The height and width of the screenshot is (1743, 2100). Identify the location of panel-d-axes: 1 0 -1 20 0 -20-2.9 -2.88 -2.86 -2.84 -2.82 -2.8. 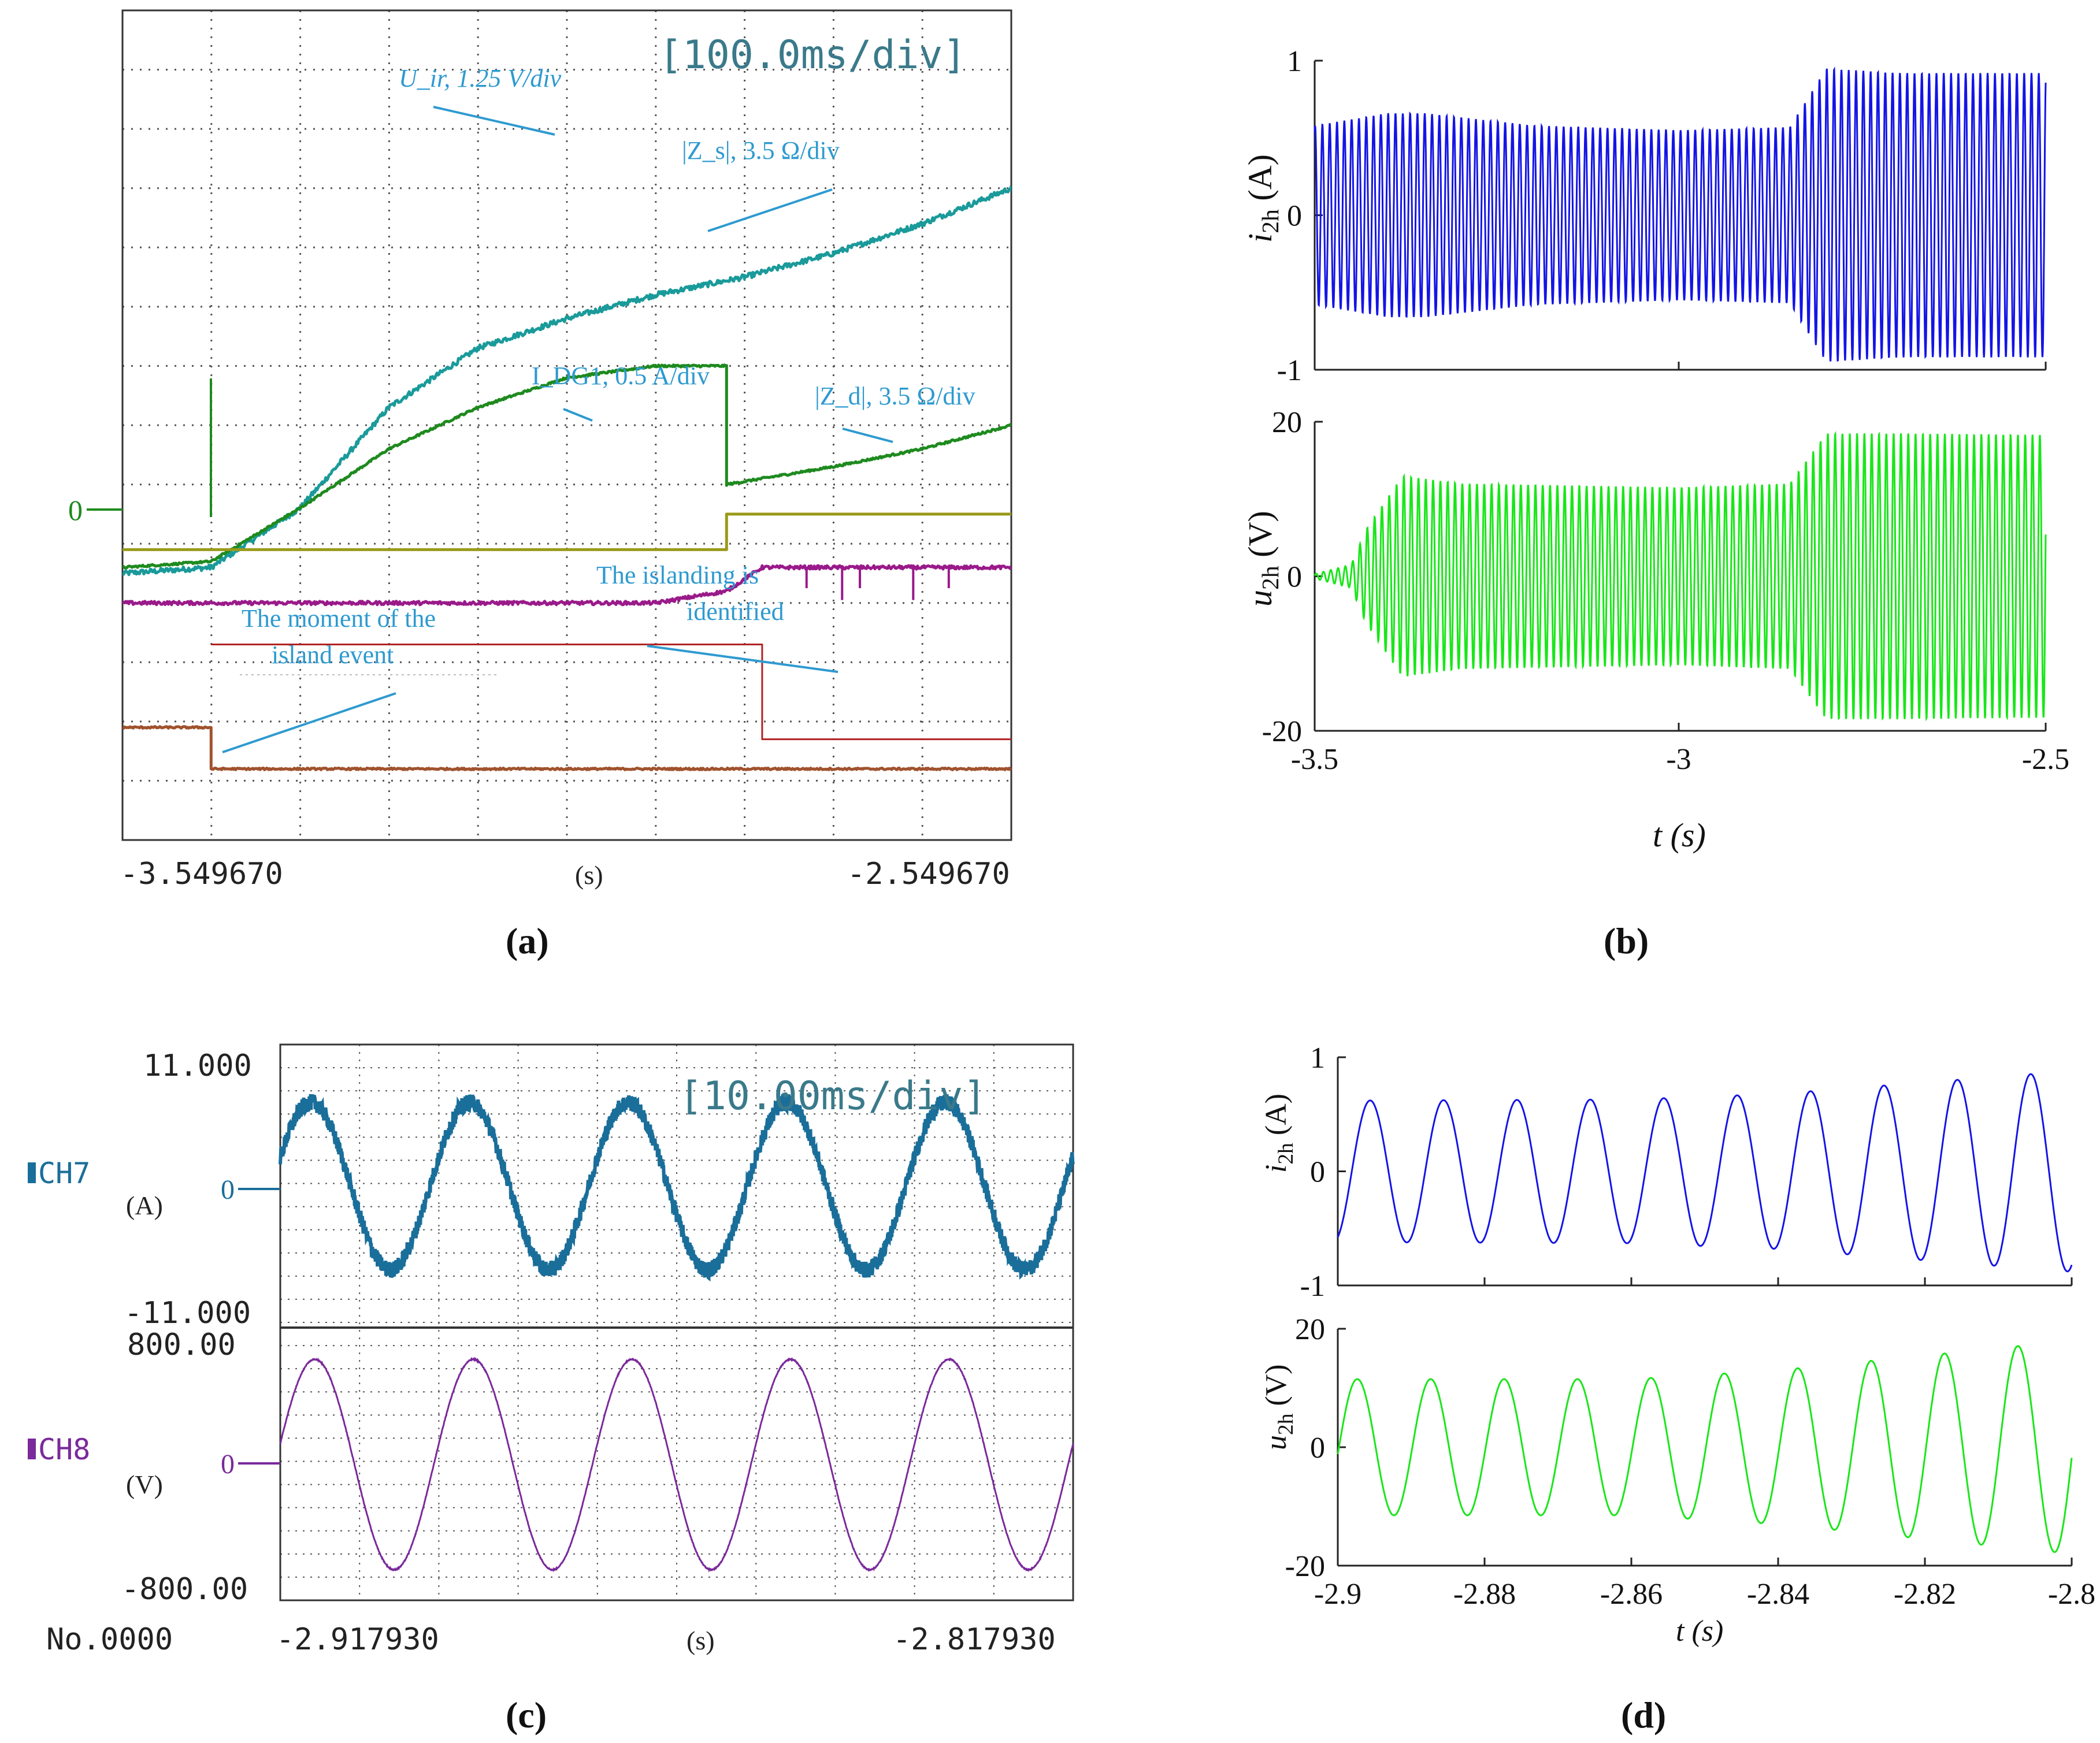
(1690, 1326).